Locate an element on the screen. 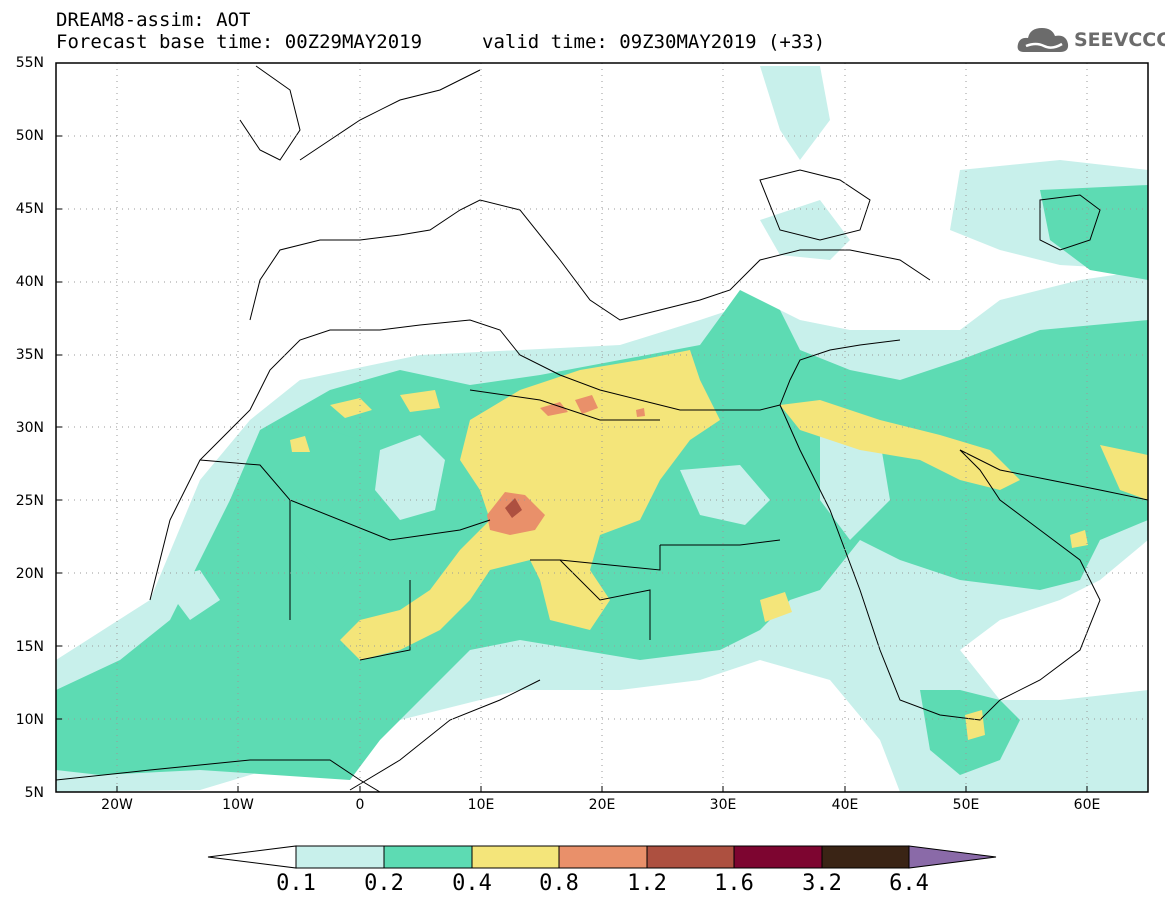 Image resolution: width=1165 pixels, height=905 pixels. lat-label: 20N is located at coordinates (29, 574).